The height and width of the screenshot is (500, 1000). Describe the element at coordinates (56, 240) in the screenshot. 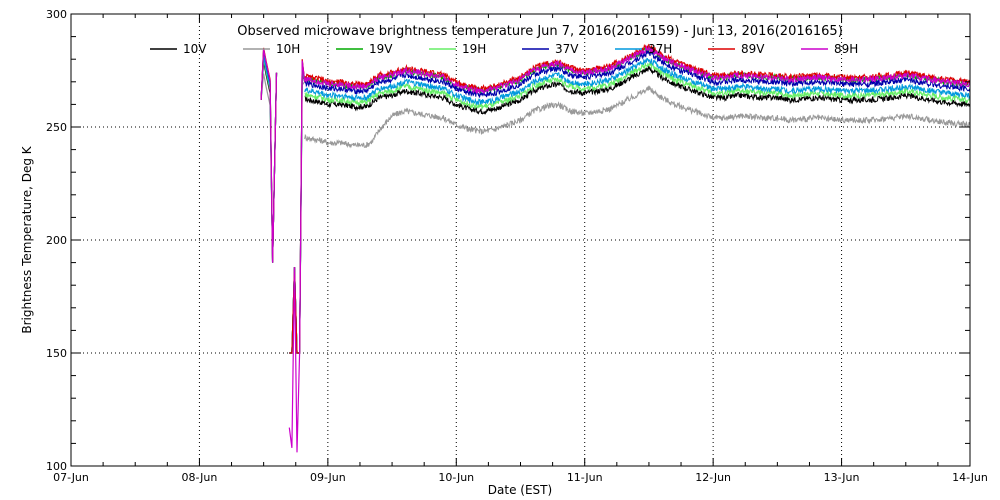

I see `y-tick-label: 200` at that location.